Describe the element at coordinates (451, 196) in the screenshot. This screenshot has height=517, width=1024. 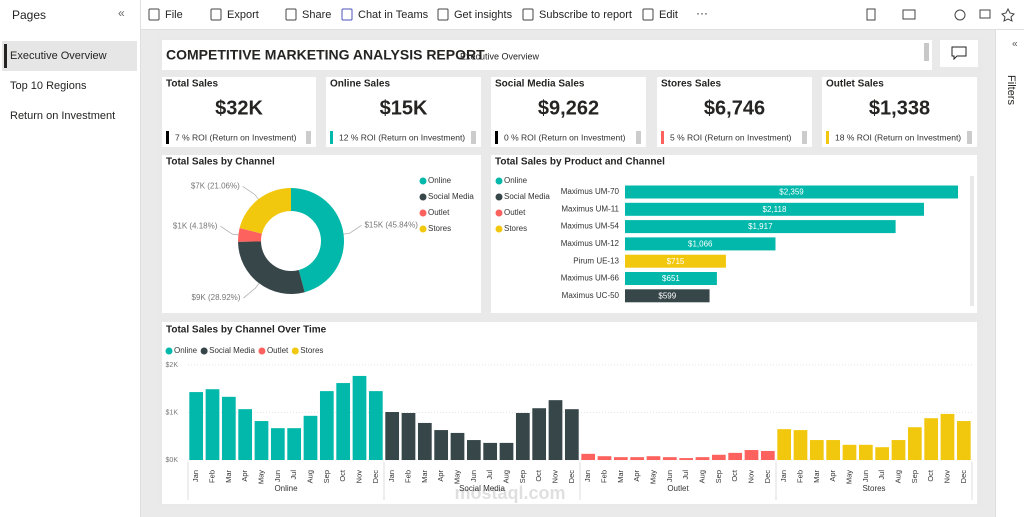
I see `legend-label: Social Media` at that location.